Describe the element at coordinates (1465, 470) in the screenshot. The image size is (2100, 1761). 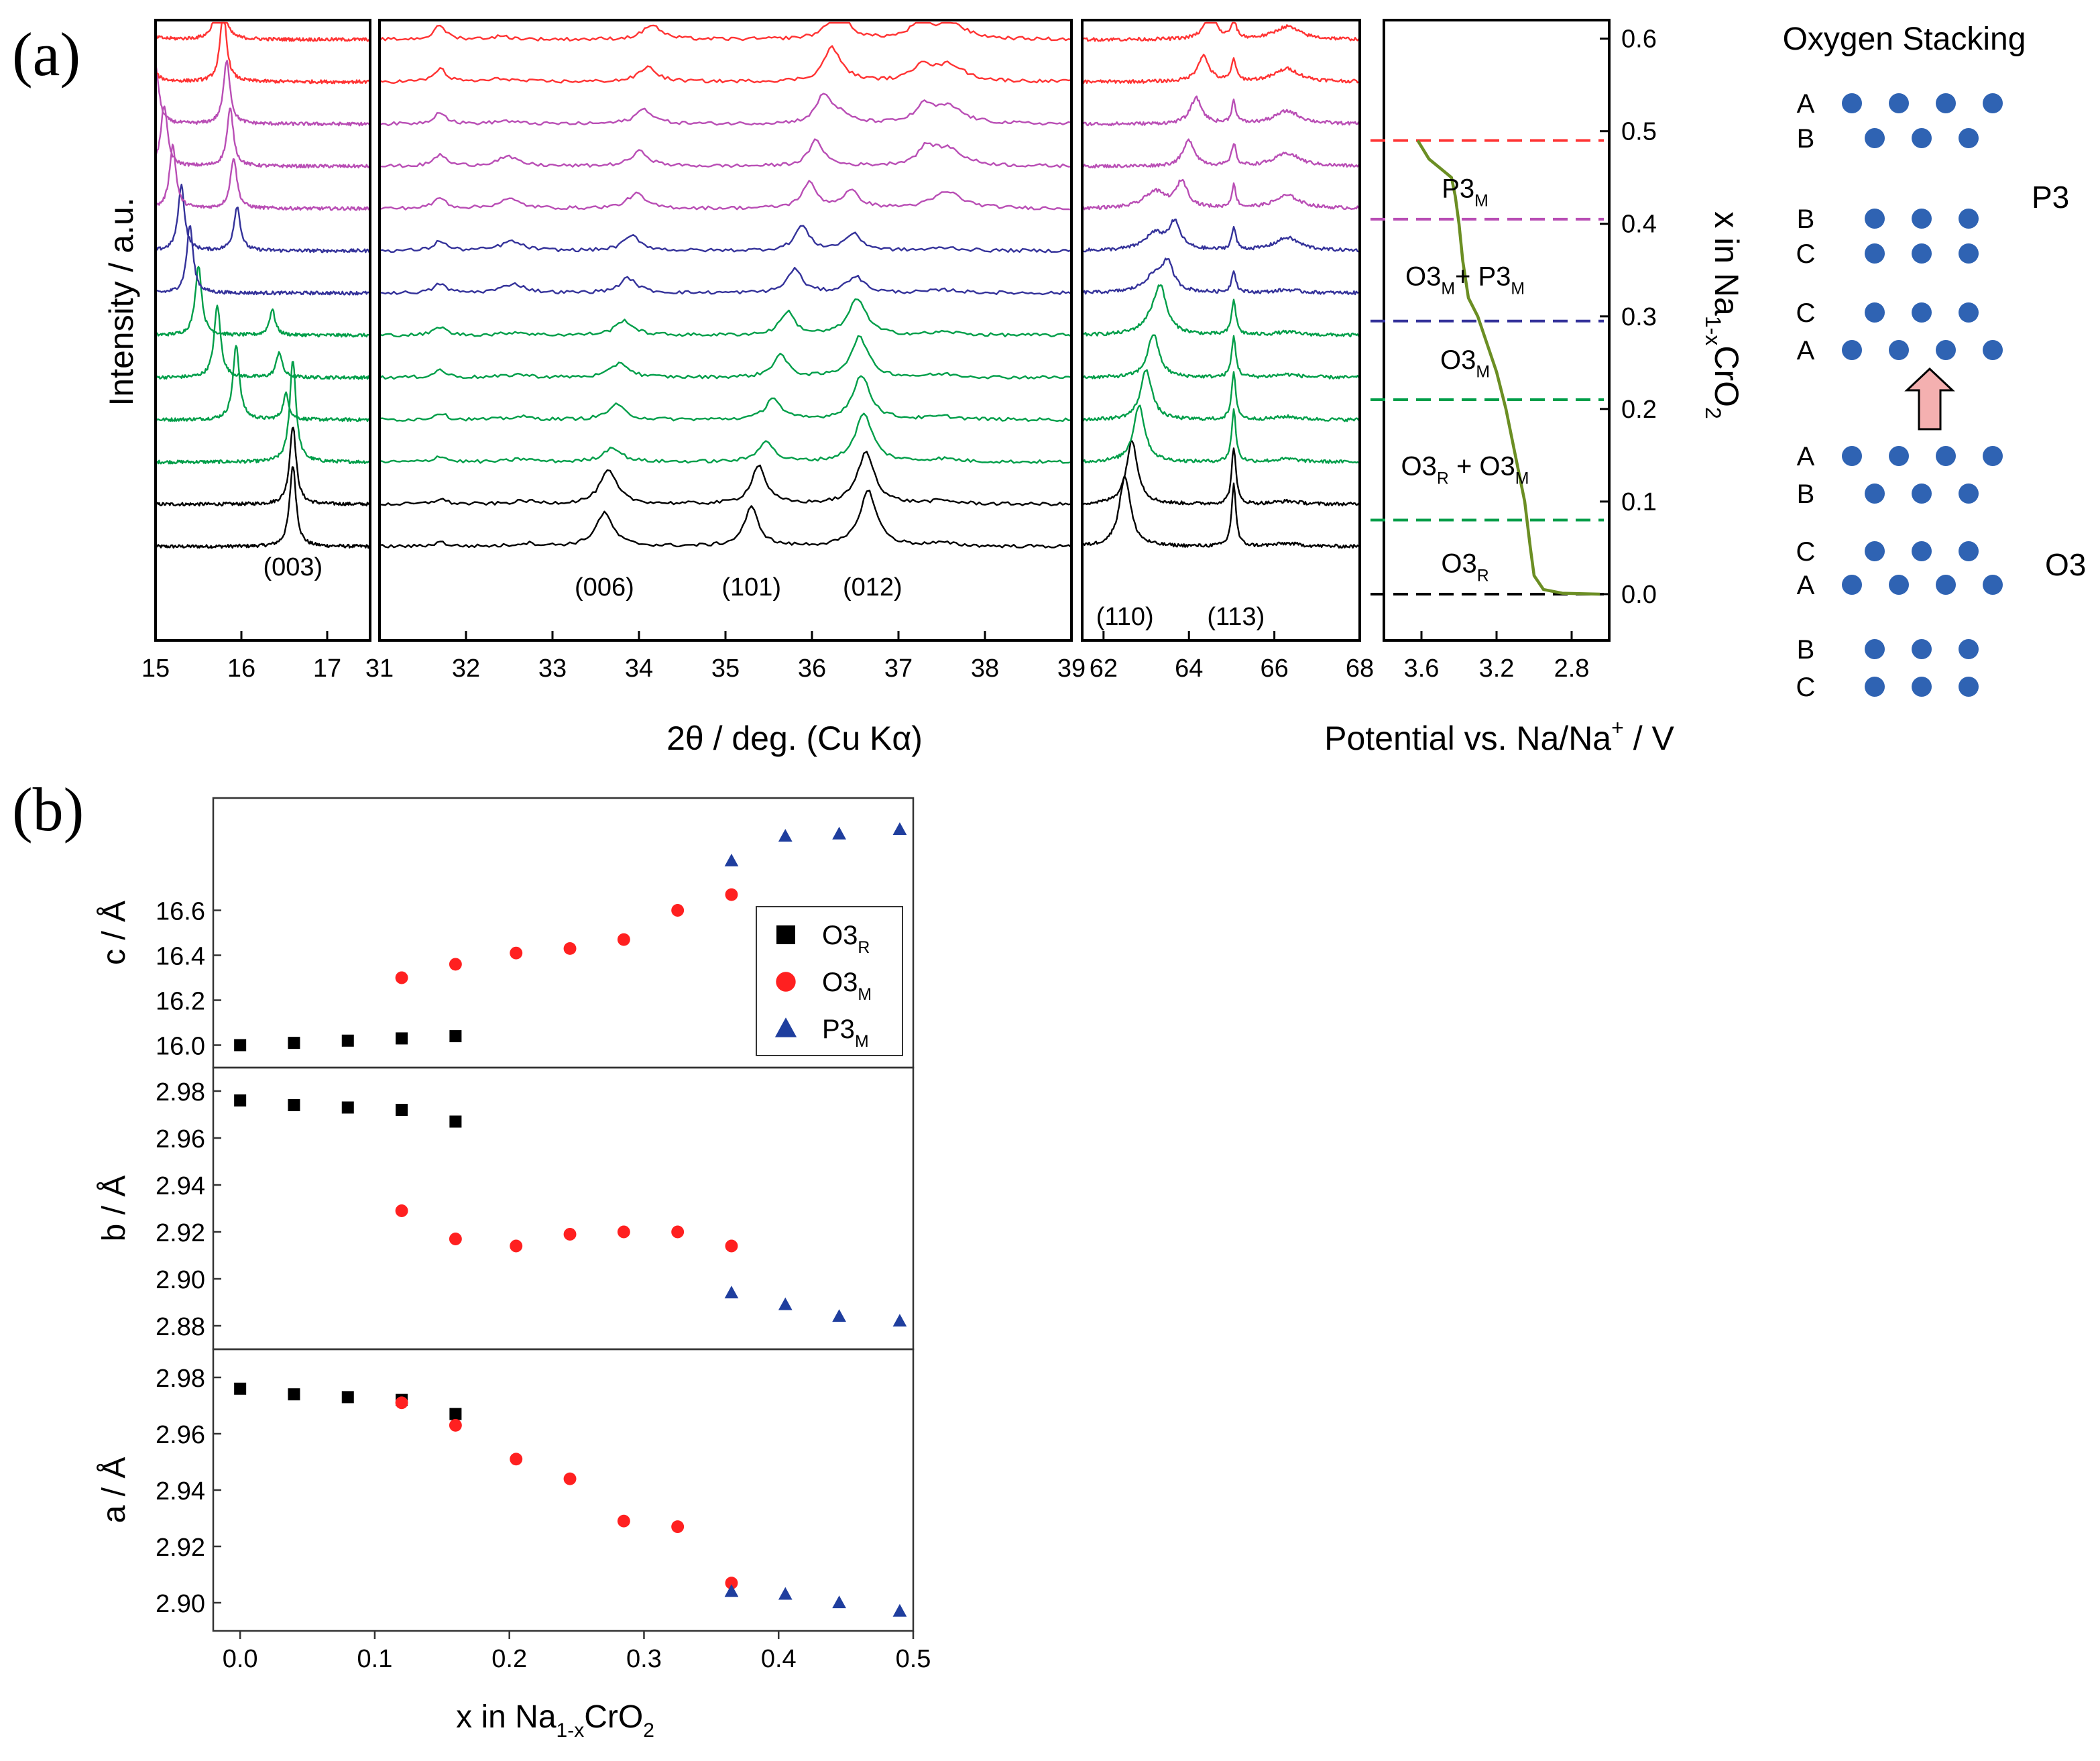
I see `potential-phase-label: O3R + O3M` at that location.